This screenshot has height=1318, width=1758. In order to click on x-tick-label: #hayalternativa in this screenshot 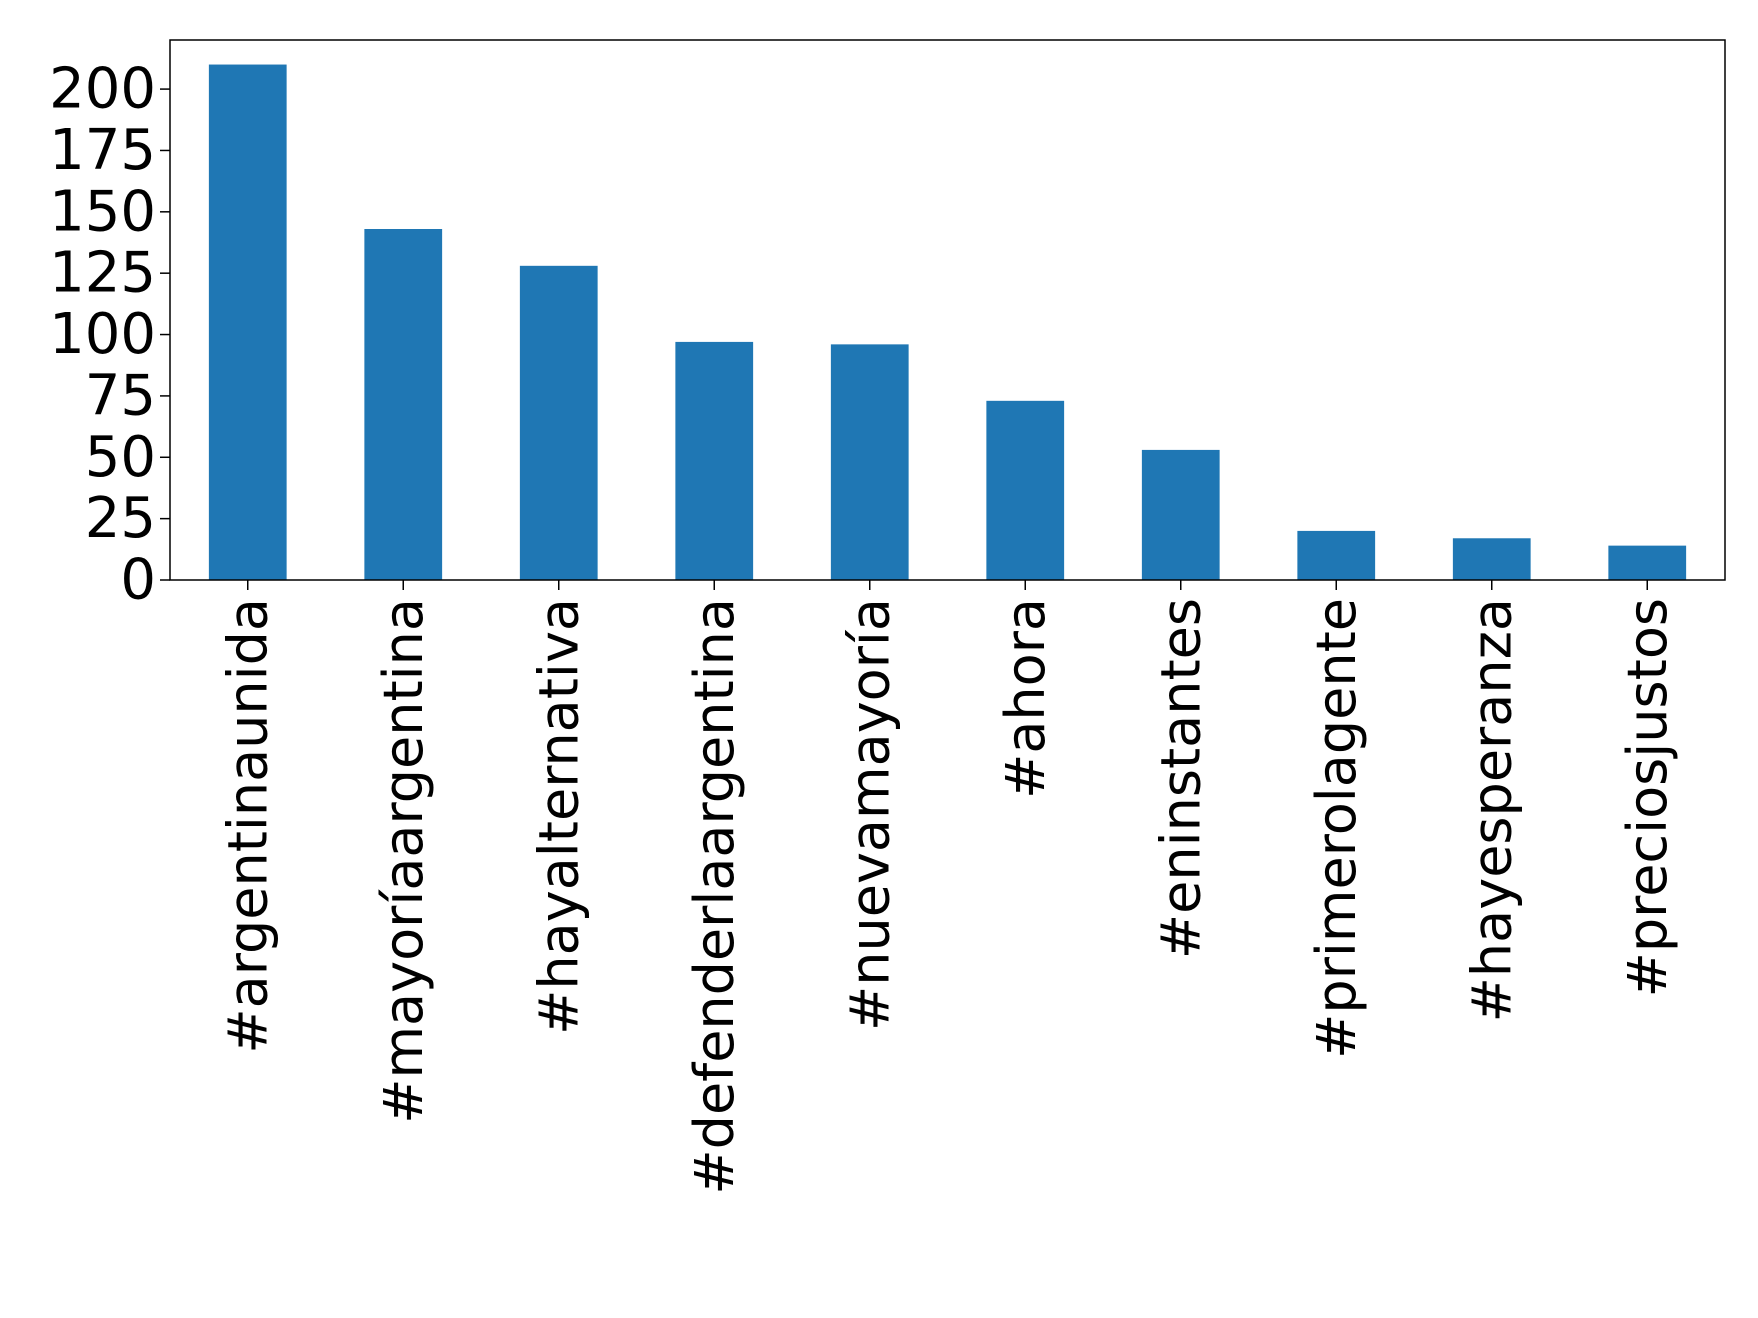, I will do `click(558, 816)`.